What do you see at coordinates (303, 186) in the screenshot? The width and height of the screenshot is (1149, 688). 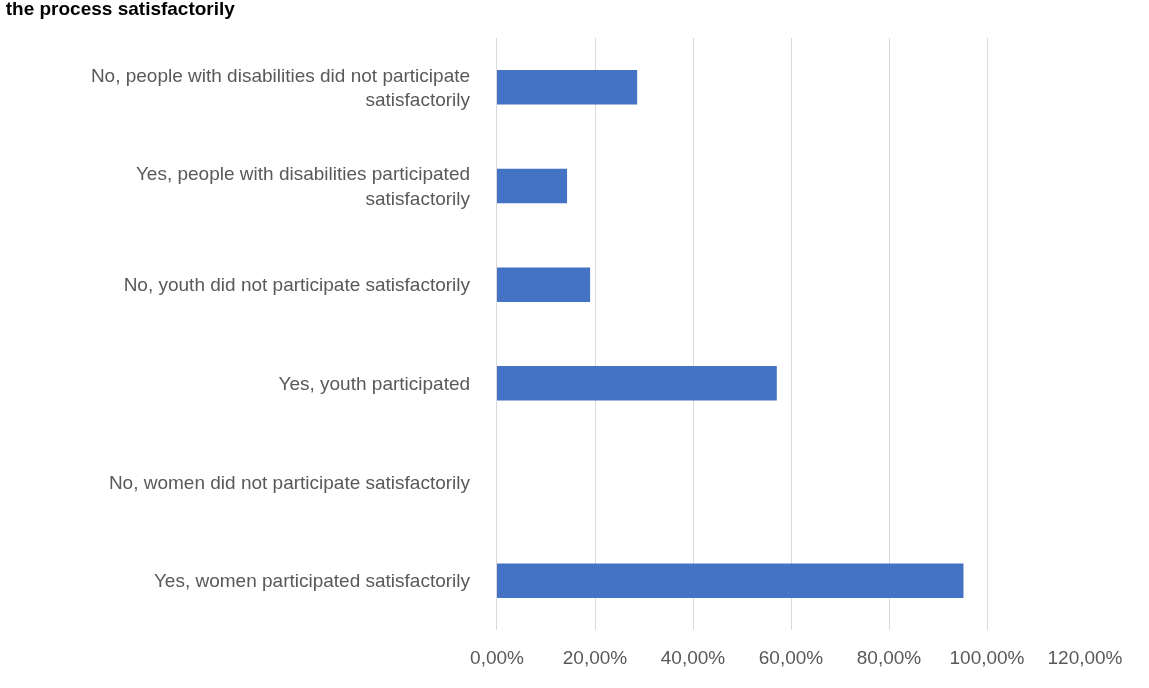 I see `y-tick-label: Yes, people with disabilities participated satisfactorily` at bounding box center [303, 186].